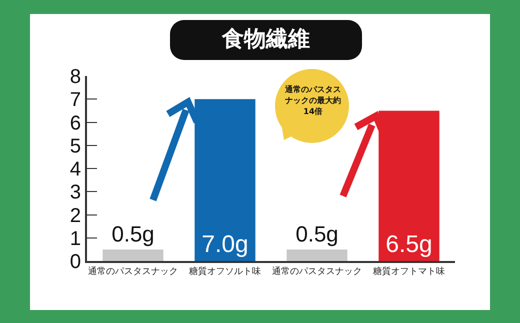 The height and width of the screenshot is (323, 520). What do you see at coordinates (75, 262) in the screenshot?
I see `y-tick-label: 0` at bounding box center [75, 262].